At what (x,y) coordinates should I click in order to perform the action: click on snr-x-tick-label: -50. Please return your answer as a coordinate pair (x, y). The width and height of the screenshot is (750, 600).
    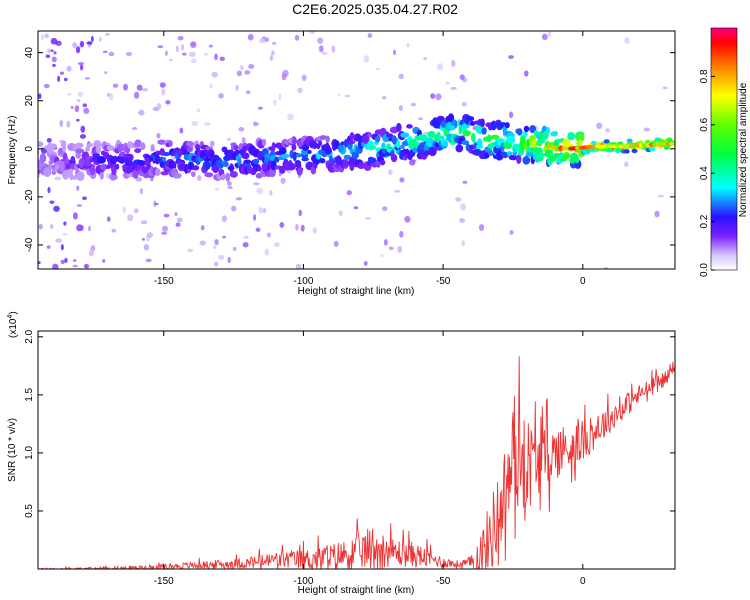
    Looking at the image, I should click on (443, 581).